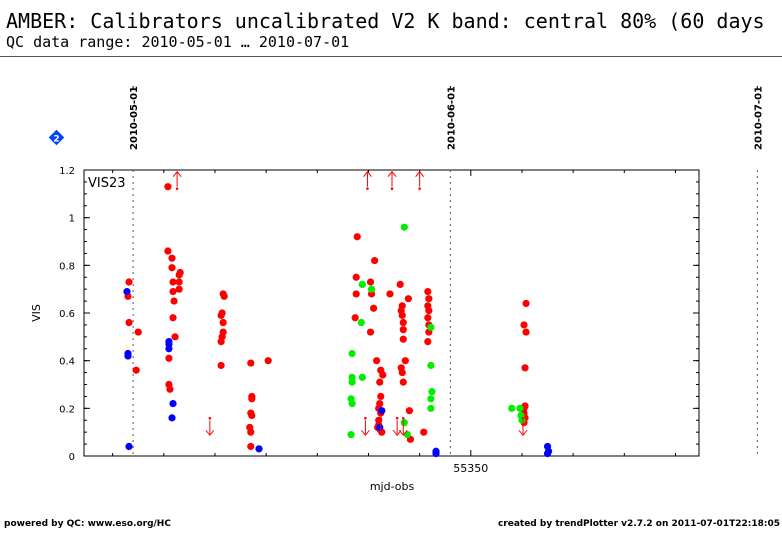 This screenshot has width=782, height=542. I want to click on y-tick-label: 0.6, so click(67, 314).